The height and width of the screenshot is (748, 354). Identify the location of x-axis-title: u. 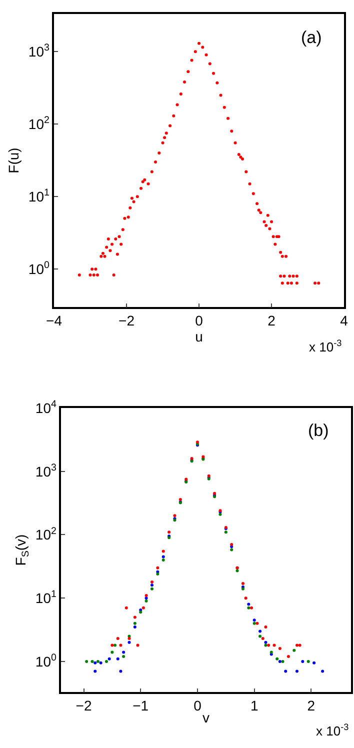
(199, 336).